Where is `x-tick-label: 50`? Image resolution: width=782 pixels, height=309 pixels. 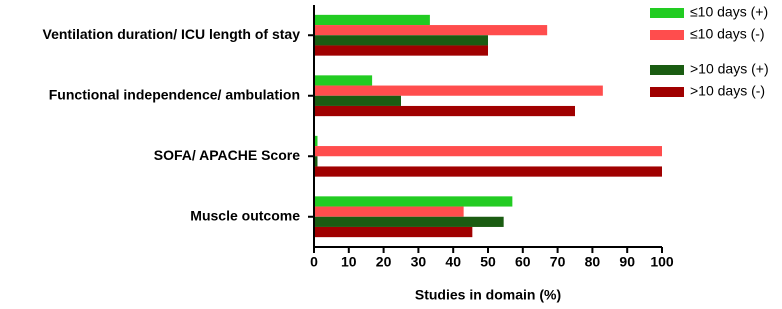 x-tick-label: 50 is located at coordinates (488, 262).